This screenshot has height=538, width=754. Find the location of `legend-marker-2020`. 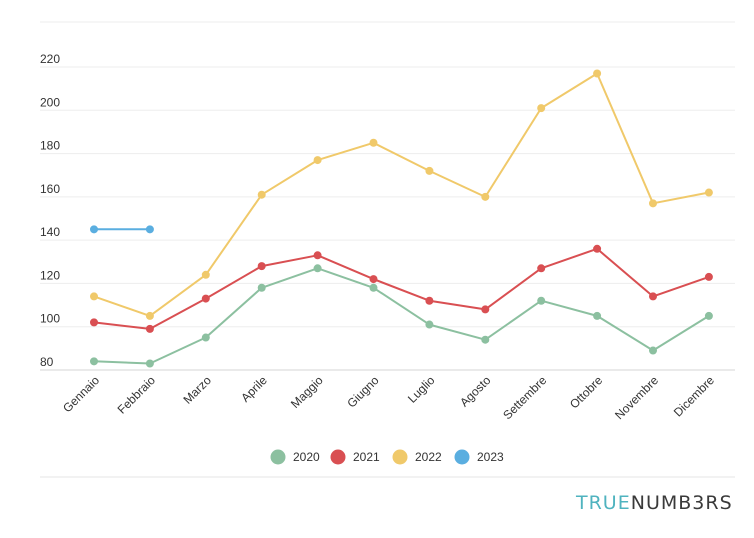

legend-marker-2020 is located at coordinates (278, 457).